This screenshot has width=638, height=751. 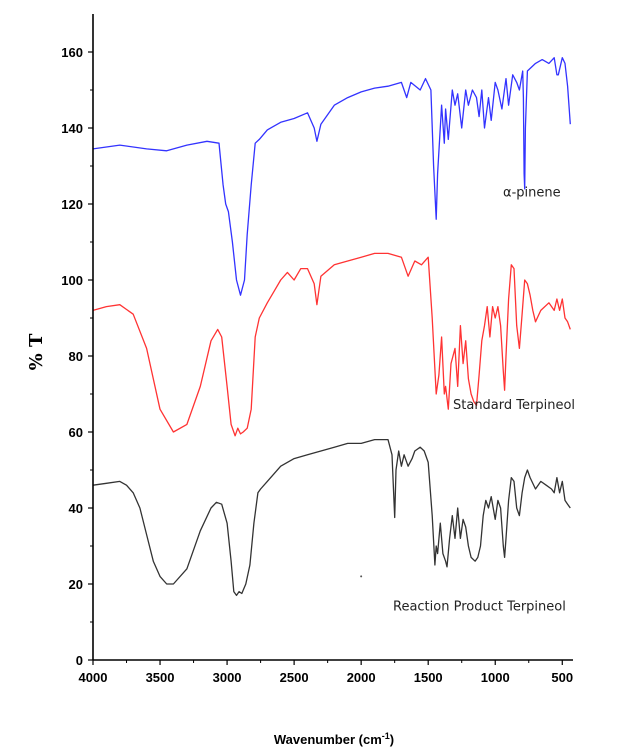 What do you see at coordinates (76, 508) in the screenshot?
I see `y-tick-label: 40` at bounding box center [76, 508].